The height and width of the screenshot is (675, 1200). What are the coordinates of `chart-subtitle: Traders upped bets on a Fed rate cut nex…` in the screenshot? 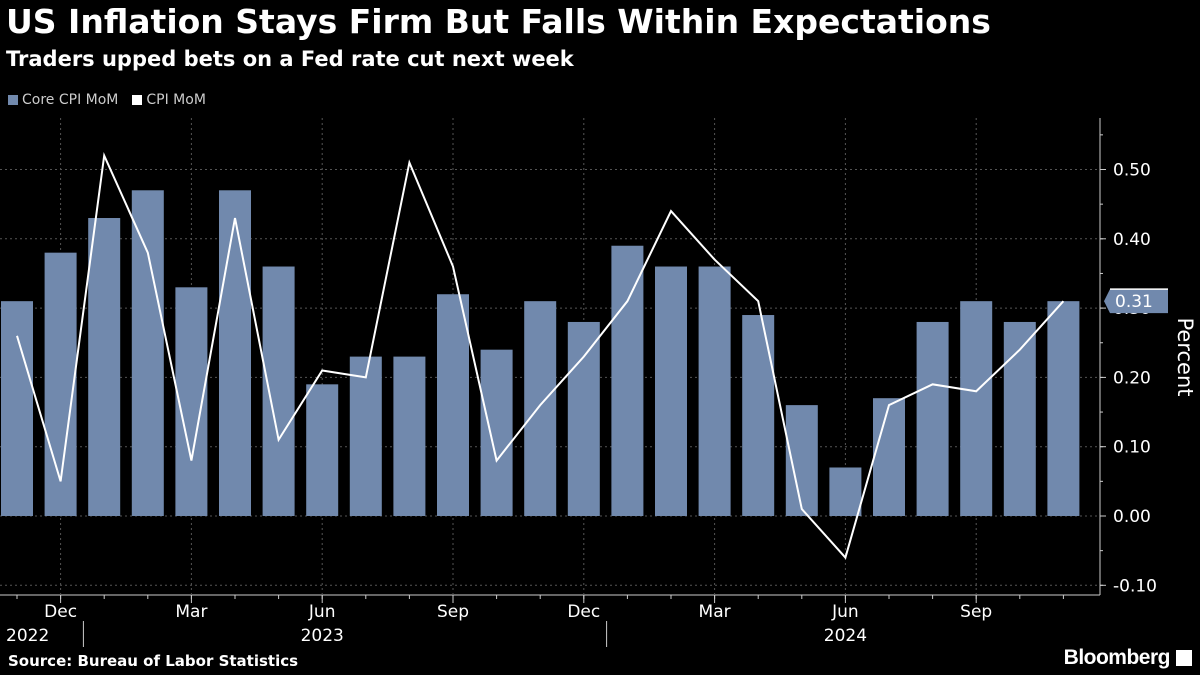 It's located at (290, 59).